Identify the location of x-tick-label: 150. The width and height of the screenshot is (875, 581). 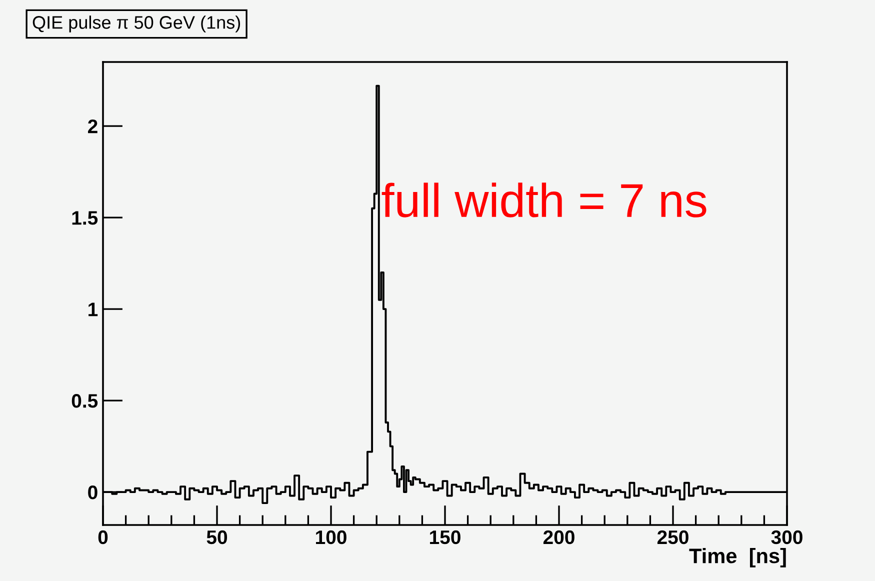
(445, 537).